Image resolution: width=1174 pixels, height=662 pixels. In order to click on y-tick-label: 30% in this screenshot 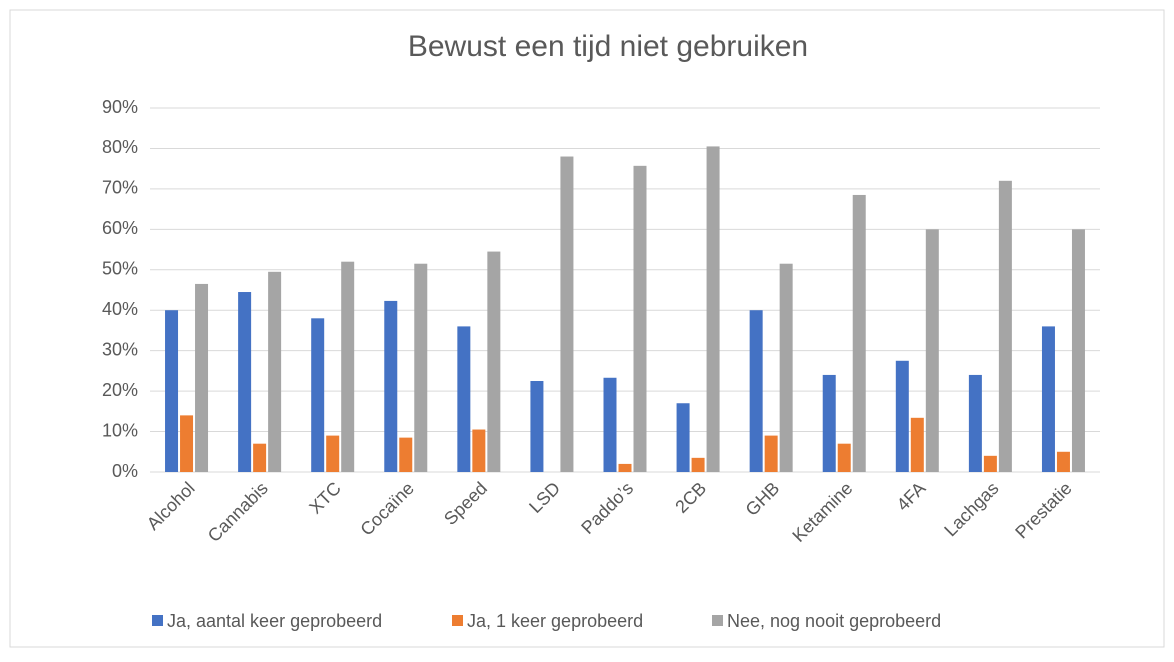, I will do `click(120, 349)`.